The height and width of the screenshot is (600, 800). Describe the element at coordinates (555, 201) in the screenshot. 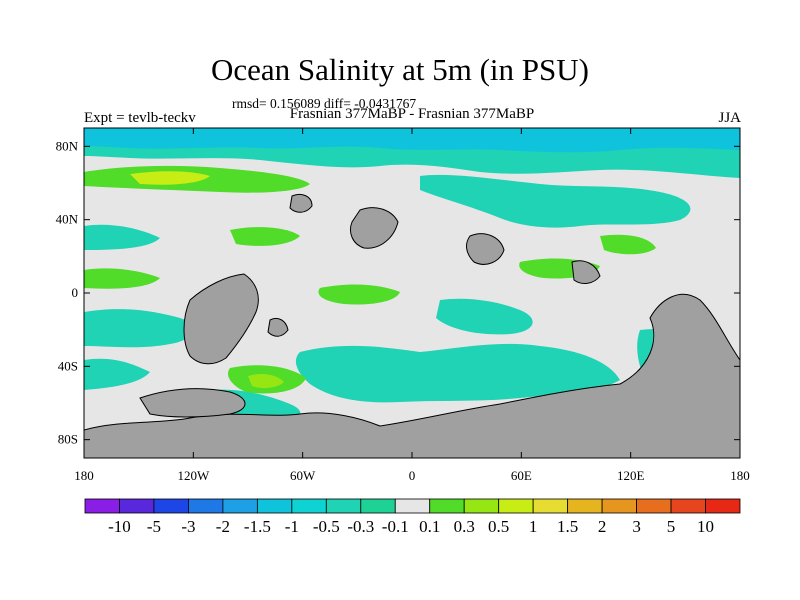

I see `north-pacific-negative` at that location.